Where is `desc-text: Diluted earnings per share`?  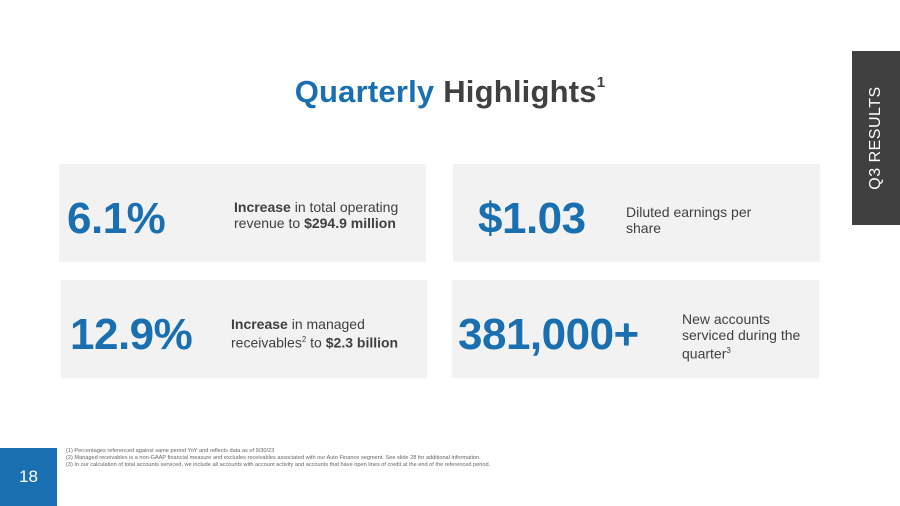
desc-text: Diluted earnings per share is located at coordinates (689, 220).